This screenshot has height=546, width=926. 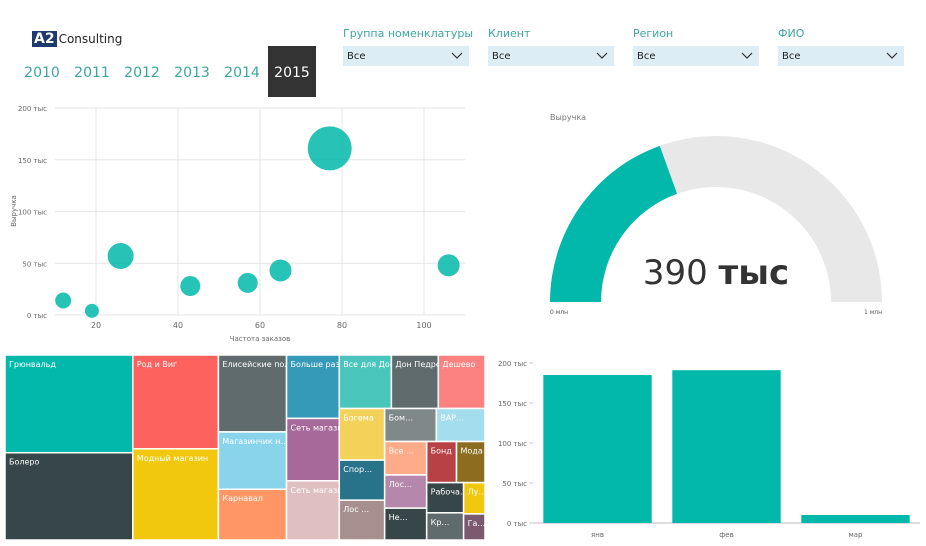 What do you see at coordinates (42, 73) in the screenshot?
I see `year-button: 2010` at bounding box center [42, 73].